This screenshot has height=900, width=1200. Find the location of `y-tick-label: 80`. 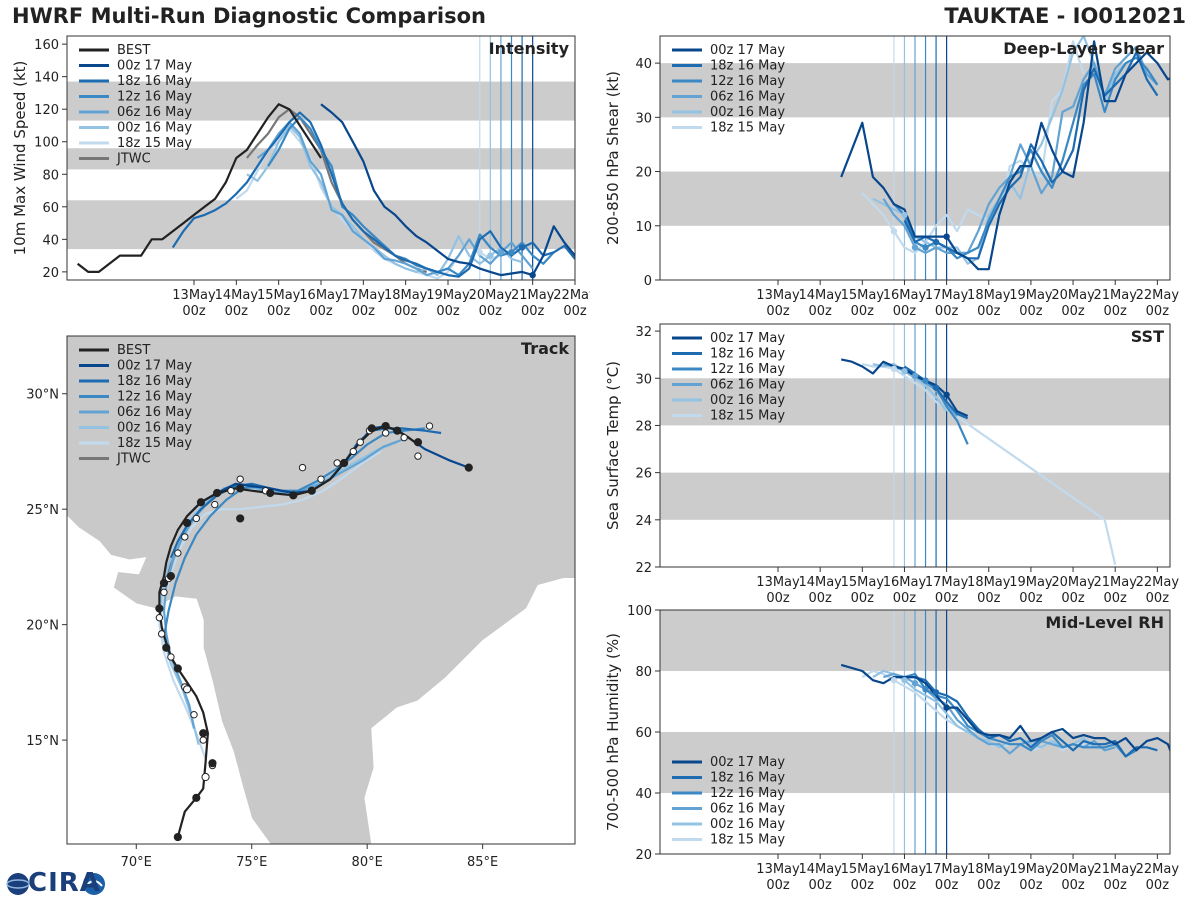

y-tick-label: 80 is located at coordinates (643, 672).